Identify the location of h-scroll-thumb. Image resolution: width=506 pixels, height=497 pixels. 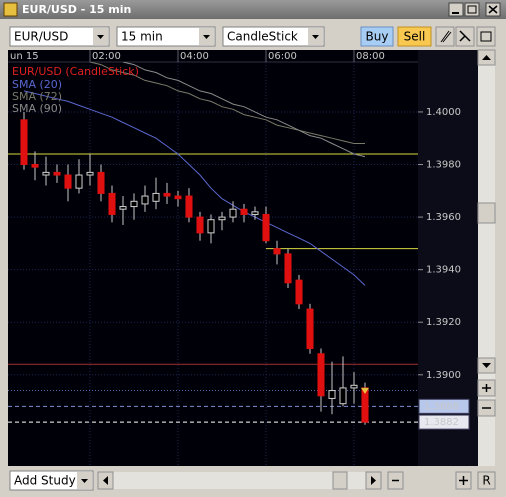
(340, 480).